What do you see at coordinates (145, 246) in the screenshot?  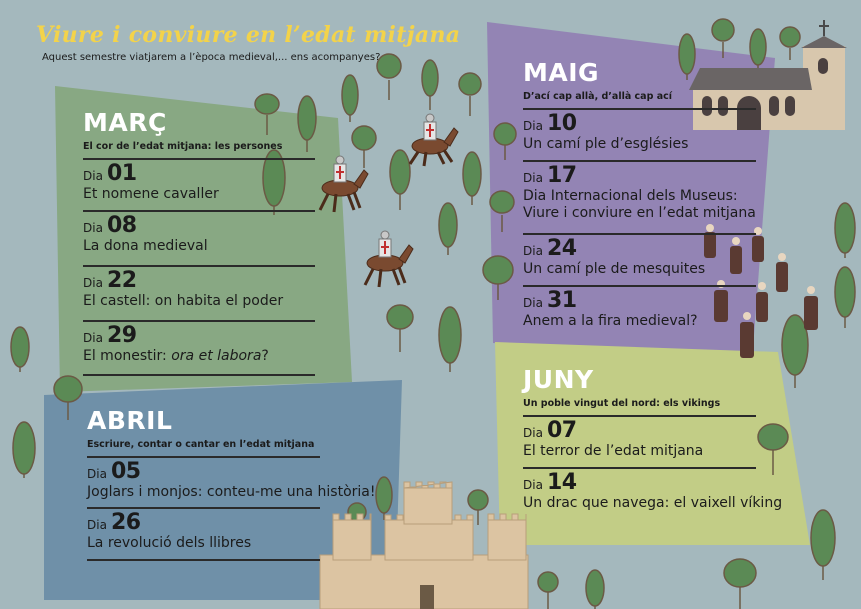 I see `event-title: La dona medieval` at bounding box center [145, 246].